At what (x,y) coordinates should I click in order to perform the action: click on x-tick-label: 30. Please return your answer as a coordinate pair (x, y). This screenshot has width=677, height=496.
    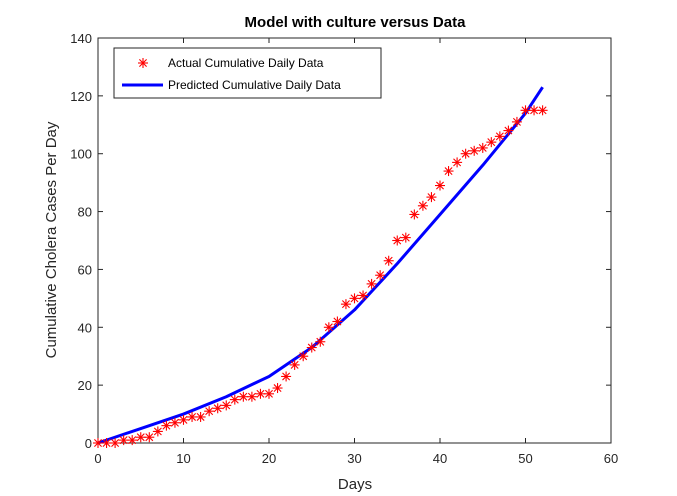
    Looking at the image, I should click on (354, 458).